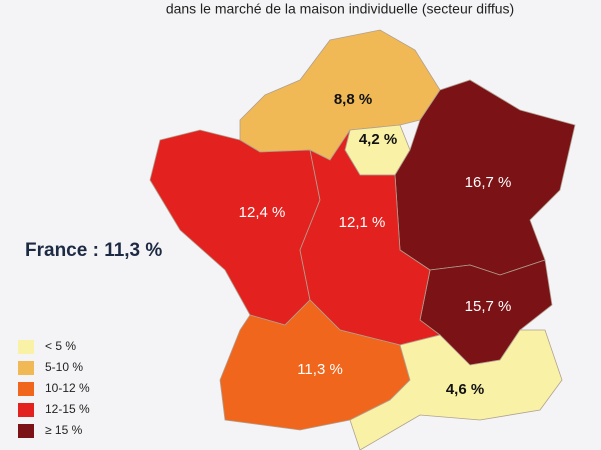 This screenshot has height=450, width=601. What do you see at coordinates (488, 182) in the screenshot?
I see `region-label: 16,7 %` at bounding box center [488, 182].